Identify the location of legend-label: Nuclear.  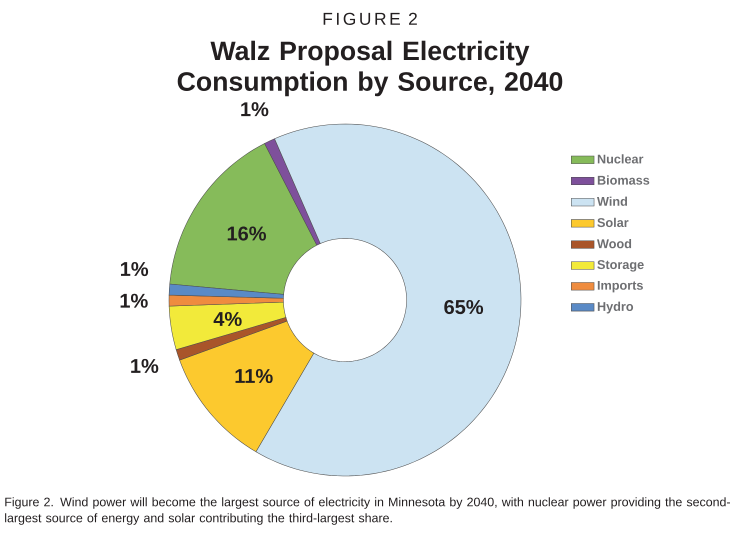
(621, 159).